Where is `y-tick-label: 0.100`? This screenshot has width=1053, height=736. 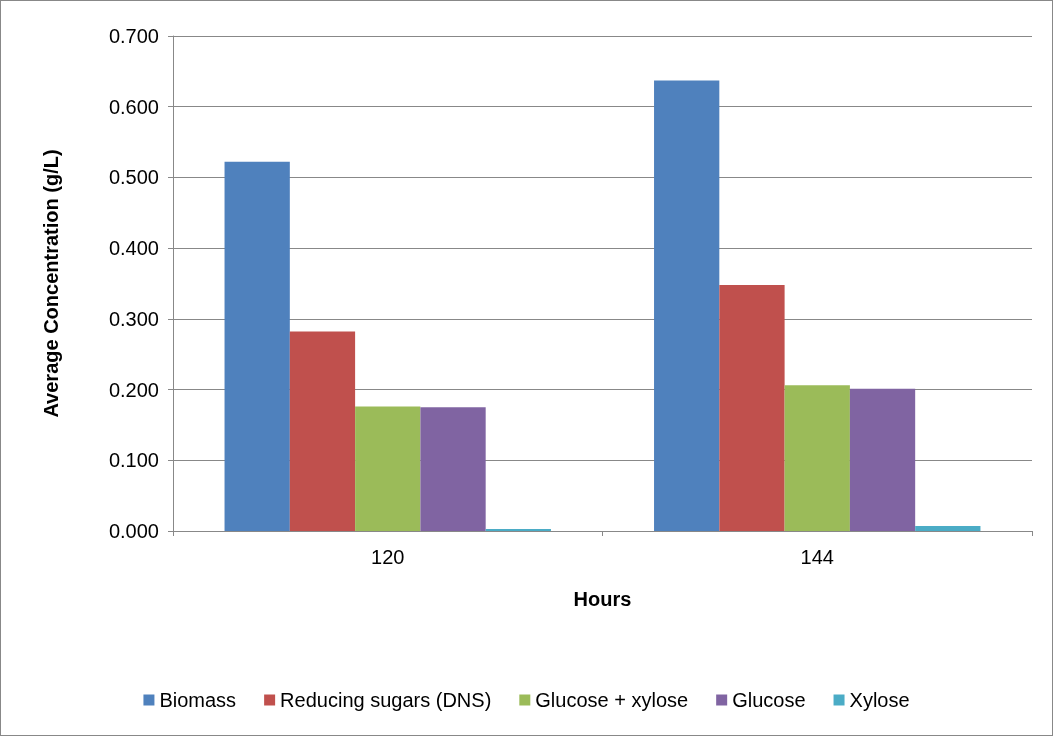 y-tick-label: 0.100 is located at coordinates (133, 460).